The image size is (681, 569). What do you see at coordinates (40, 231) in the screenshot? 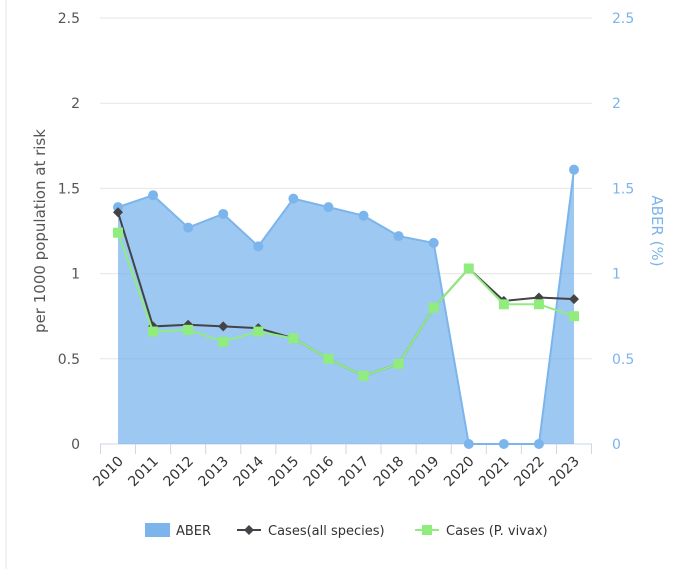
I see `y-axis-title: per 1000 population at risk` at bounding box center [40, 231].